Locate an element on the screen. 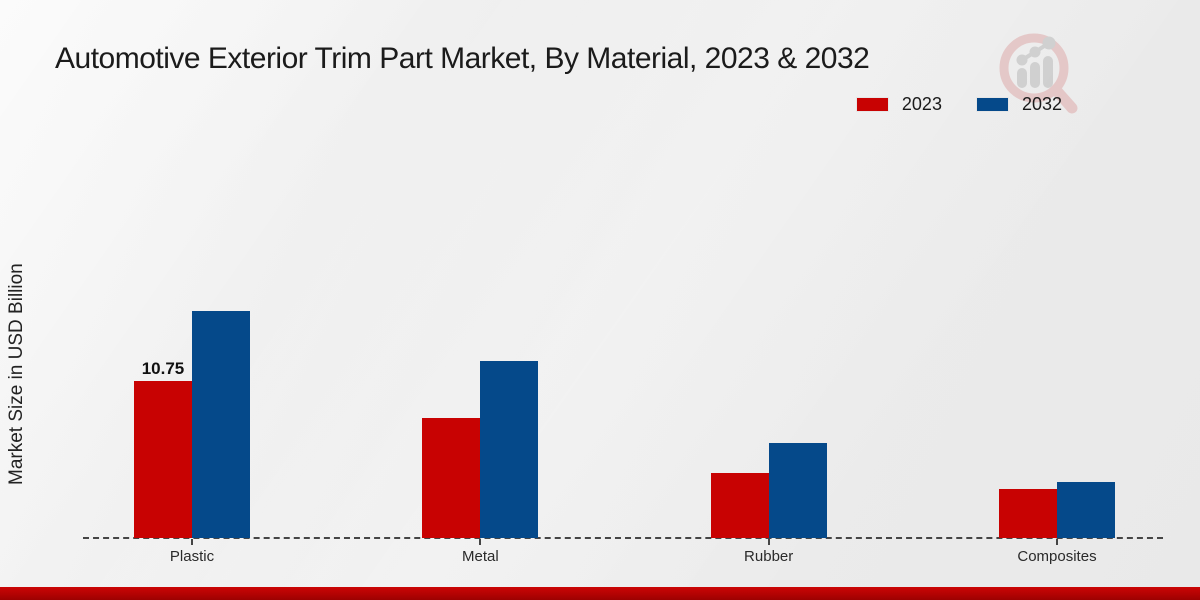  x-axis-dashed-baseline is located at coordinates (623, 538).